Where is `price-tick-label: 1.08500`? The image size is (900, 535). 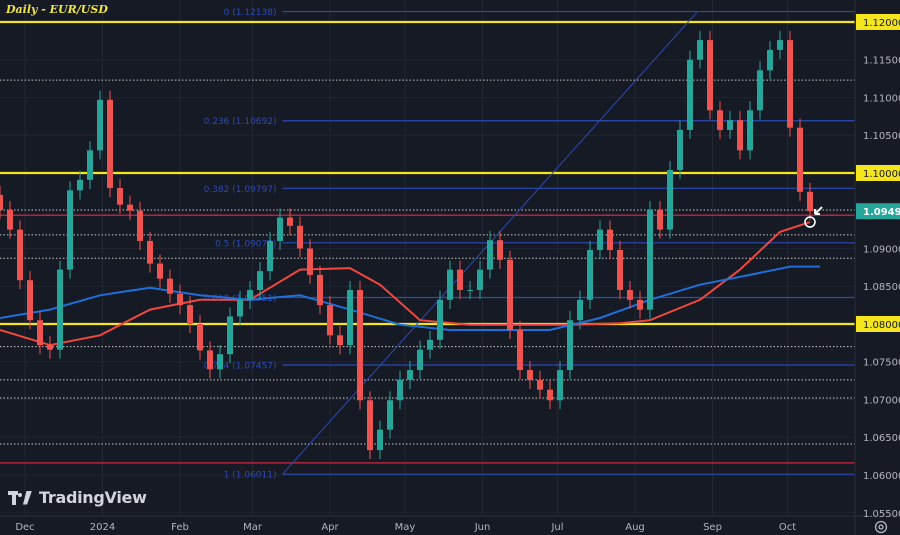
price-tick-label: 1.08500 is located at coordinates (881, 287).